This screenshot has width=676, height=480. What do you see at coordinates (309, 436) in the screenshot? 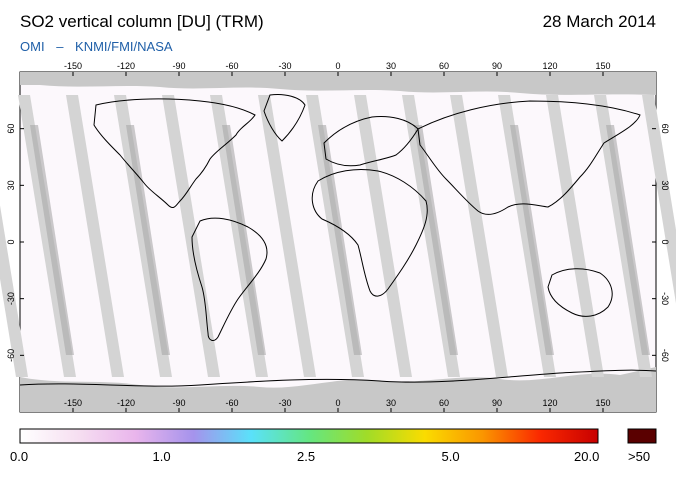
I see `colorbar-gradient` at bounding box center [309, 436].